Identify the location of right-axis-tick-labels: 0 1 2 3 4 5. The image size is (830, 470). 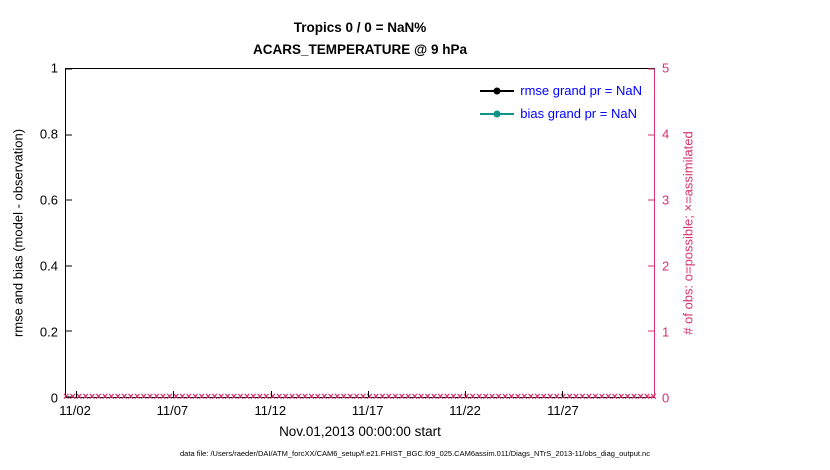
(682, 233).